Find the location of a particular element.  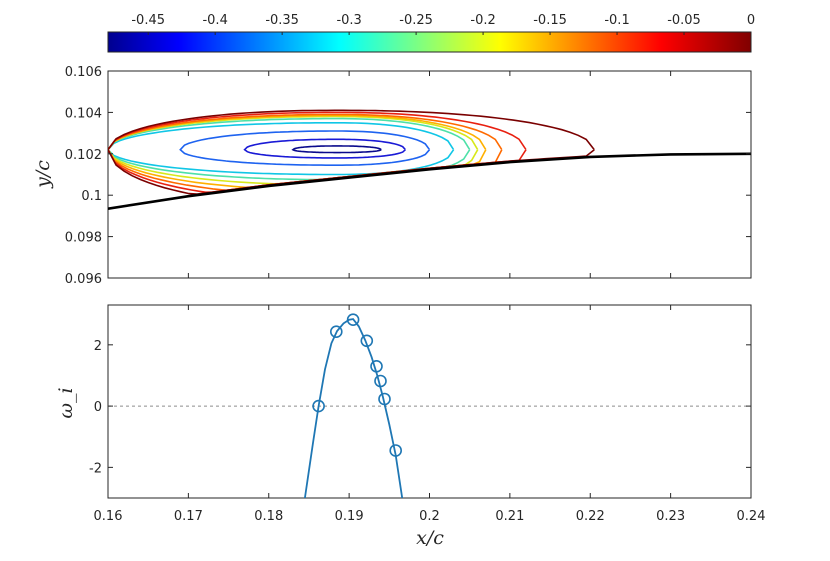

colorbar-tick-label: -0.2 is located at coordinates (482, 20).